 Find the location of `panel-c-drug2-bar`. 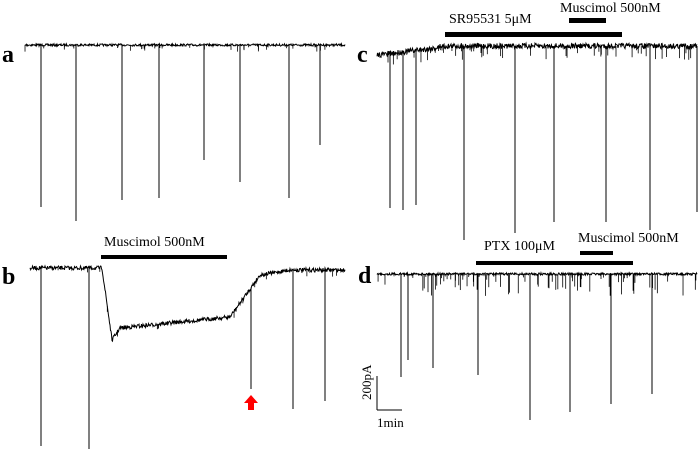

panel-c-drug2-bar is located at coordinates (587, 20).